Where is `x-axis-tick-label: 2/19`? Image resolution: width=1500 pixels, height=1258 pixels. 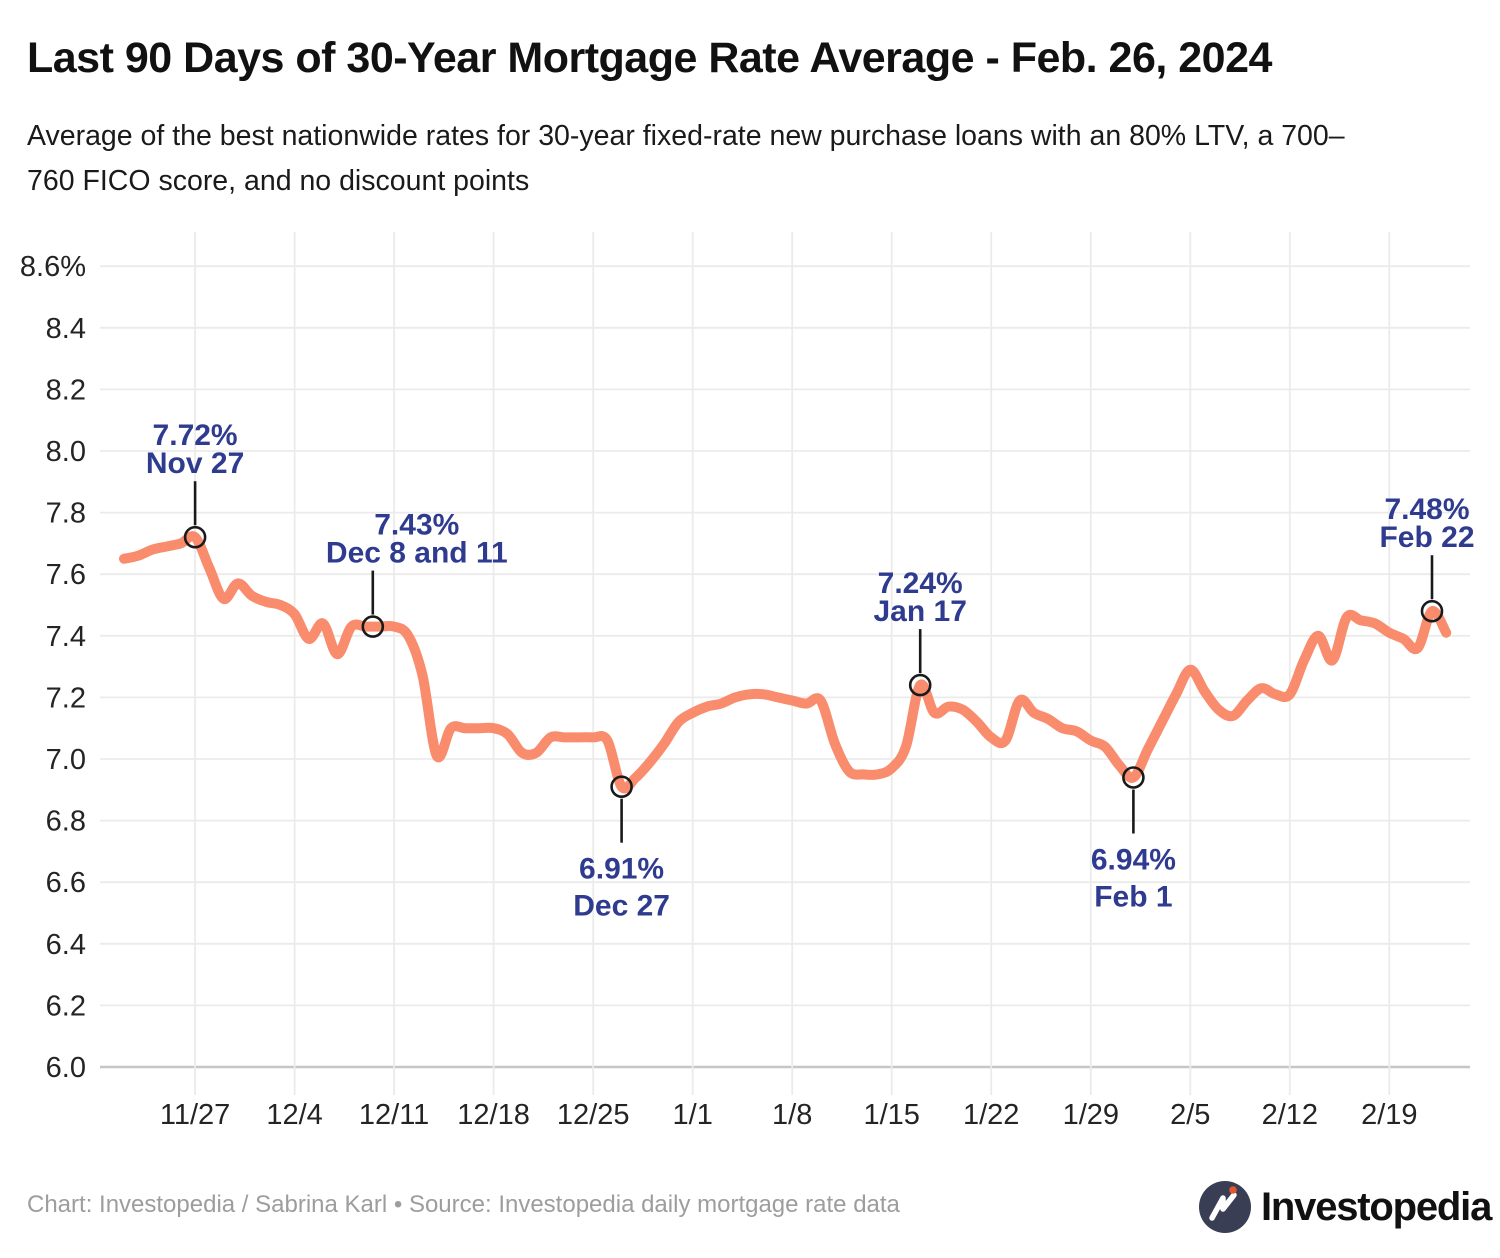 x-axis-tick-label: 2/19 is located at coordinates (1389, 1115).